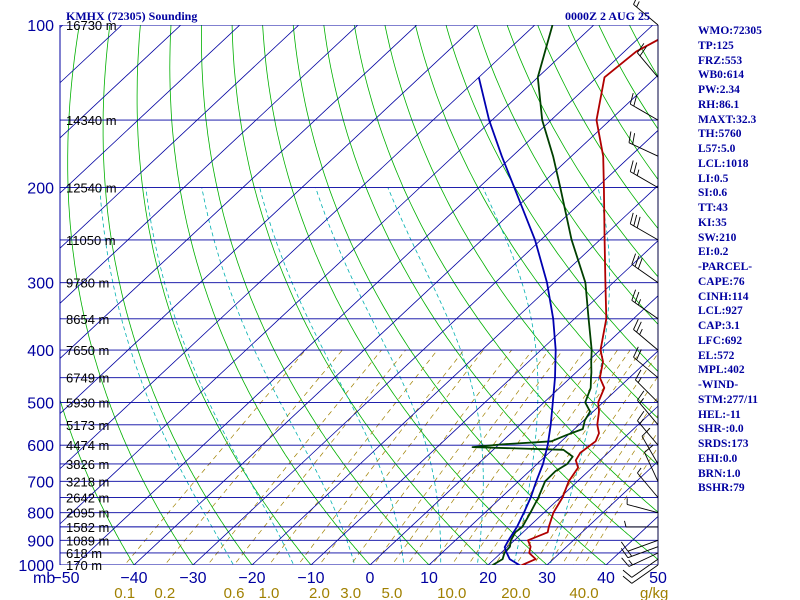 The width and height of the screenshot is (800, 600). I want to click on index-row: LCL:927, so click(720, 311).